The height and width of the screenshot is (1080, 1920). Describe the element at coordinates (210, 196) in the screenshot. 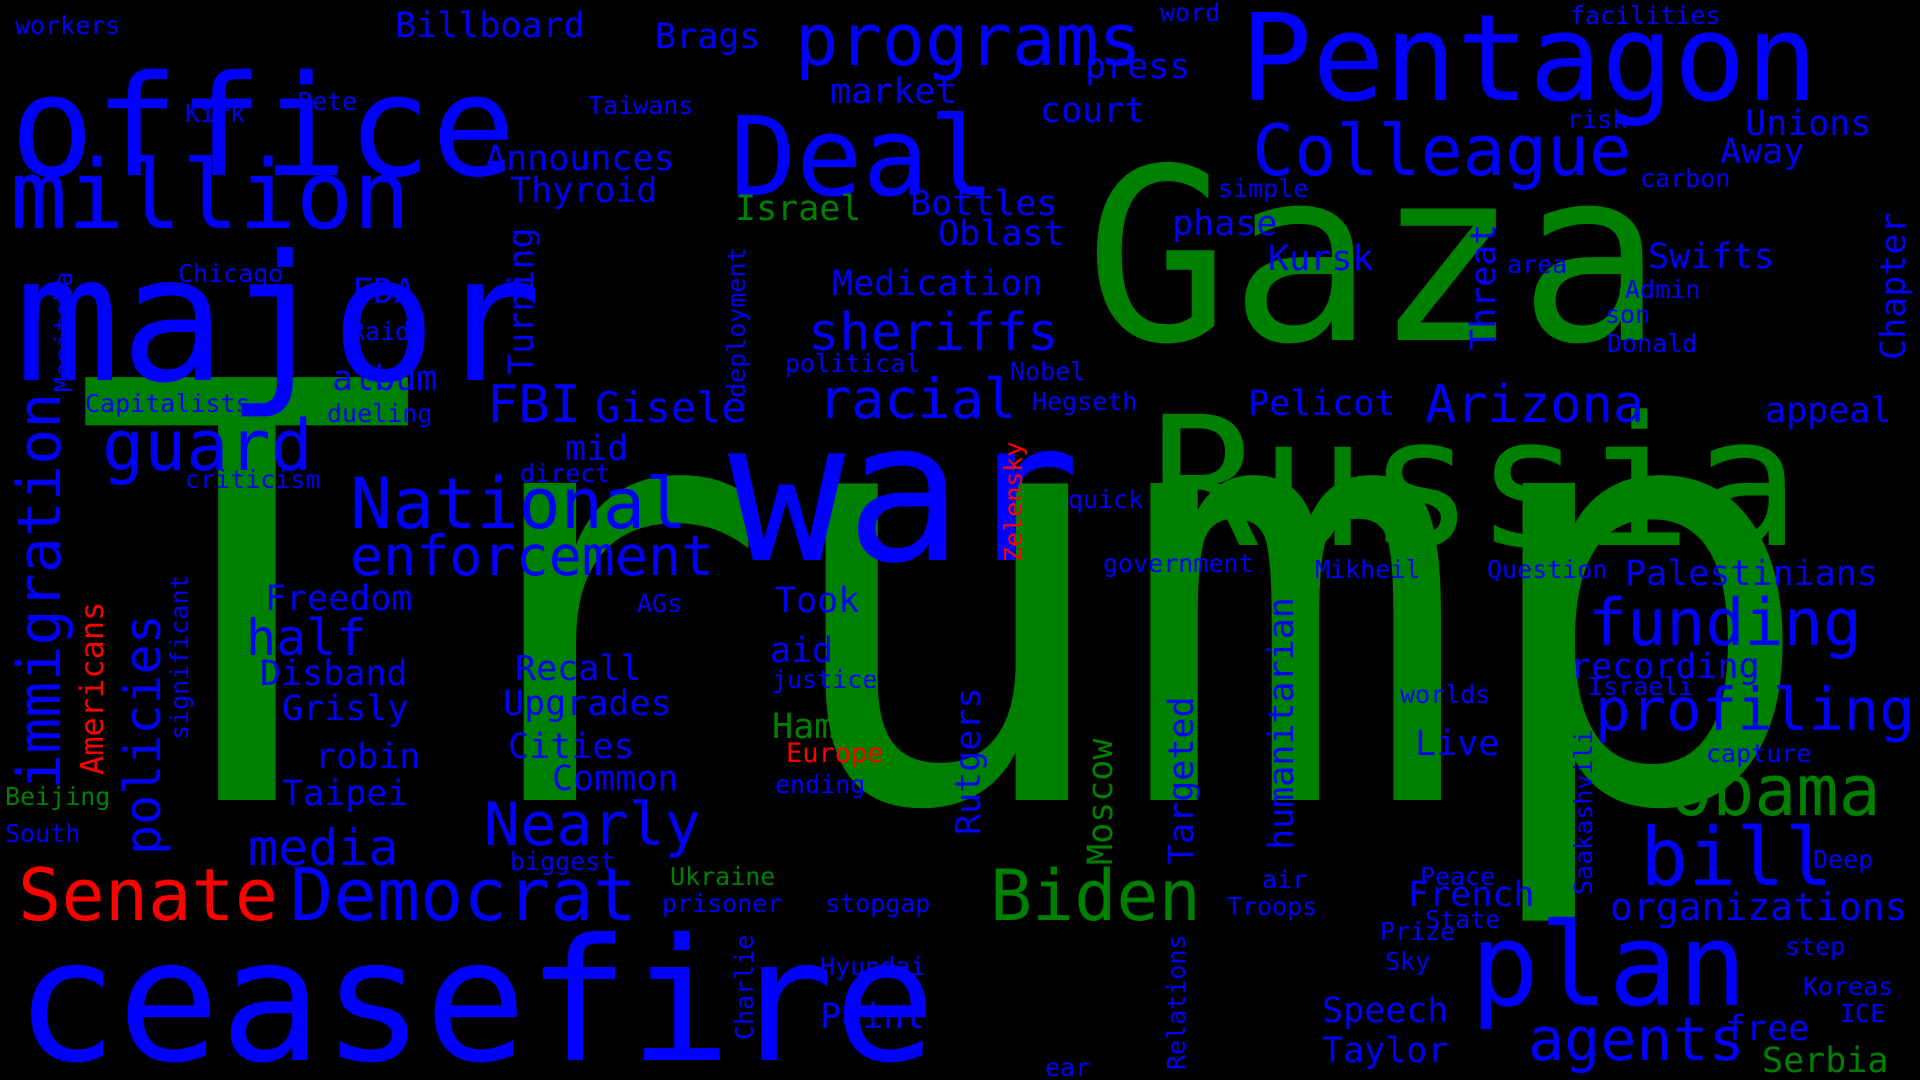

I see `word-million: million` at that location.